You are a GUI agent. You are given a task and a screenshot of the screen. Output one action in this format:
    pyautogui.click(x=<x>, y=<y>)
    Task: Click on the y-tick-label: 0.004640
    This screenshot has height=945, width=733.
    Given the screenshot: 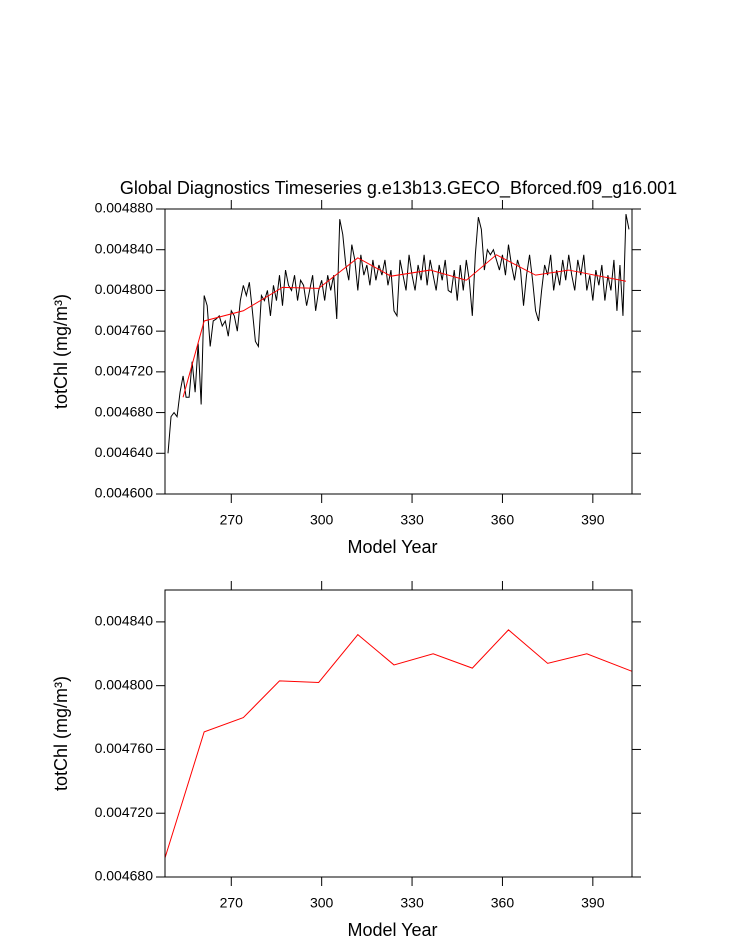 What is the action you would take?
    pyautogui.click(x=124, y=452)
    